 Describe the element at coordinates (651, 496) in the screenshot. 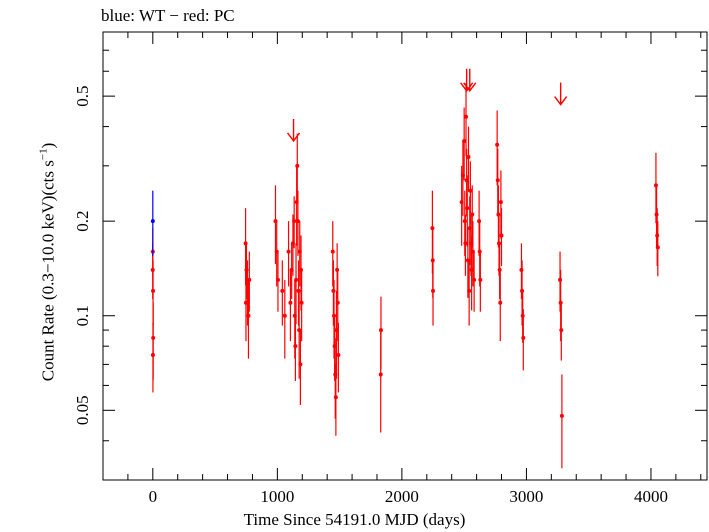

I see `x-tick-label: 4000` at that location.